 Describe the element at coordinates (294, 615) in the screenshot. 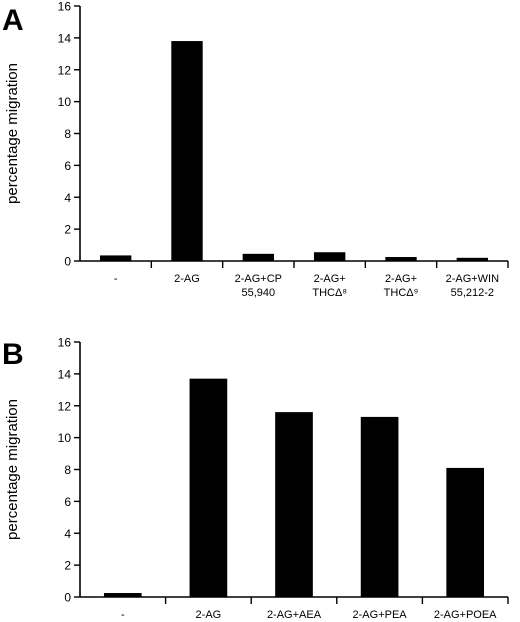

I see `x-tick-label: 2-AG+AEA` at that location.